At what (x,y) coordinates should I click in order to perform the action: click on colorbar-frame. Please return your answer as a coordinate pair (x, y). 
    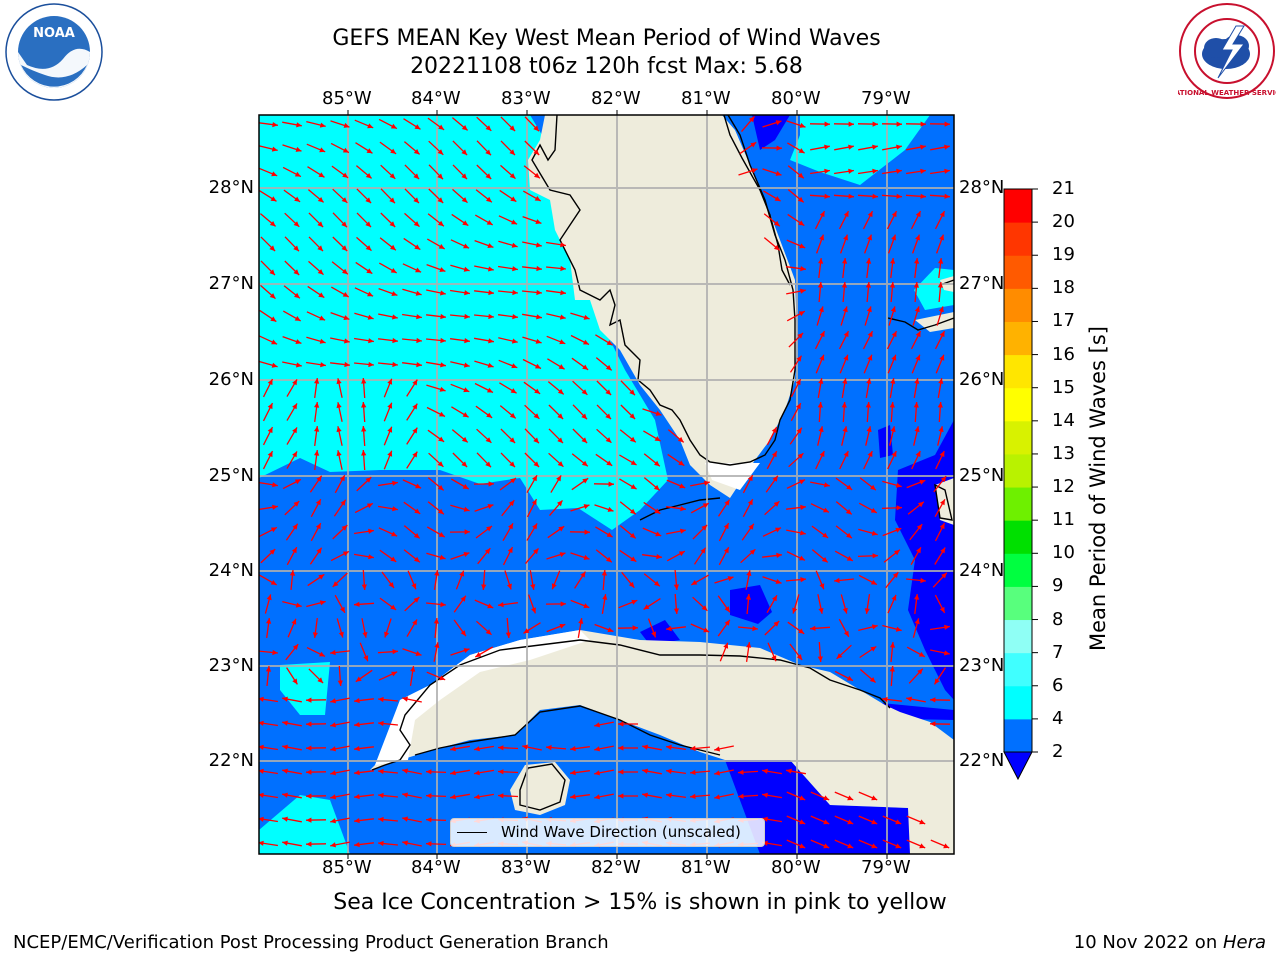
    Looking at the image, I should click on (1018, 470).